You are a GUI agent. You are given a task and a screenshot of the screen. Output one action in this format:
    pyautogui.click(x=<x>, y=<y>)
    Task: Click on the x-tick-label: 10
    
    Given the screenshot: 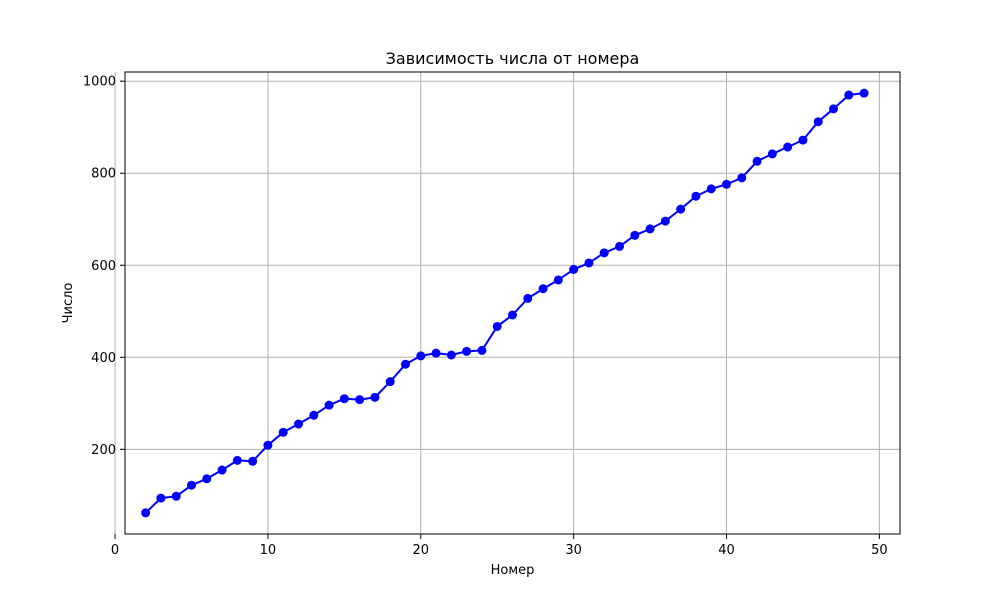 What is the action you would take?
    pyautogui.click(x=268, y=550)
    